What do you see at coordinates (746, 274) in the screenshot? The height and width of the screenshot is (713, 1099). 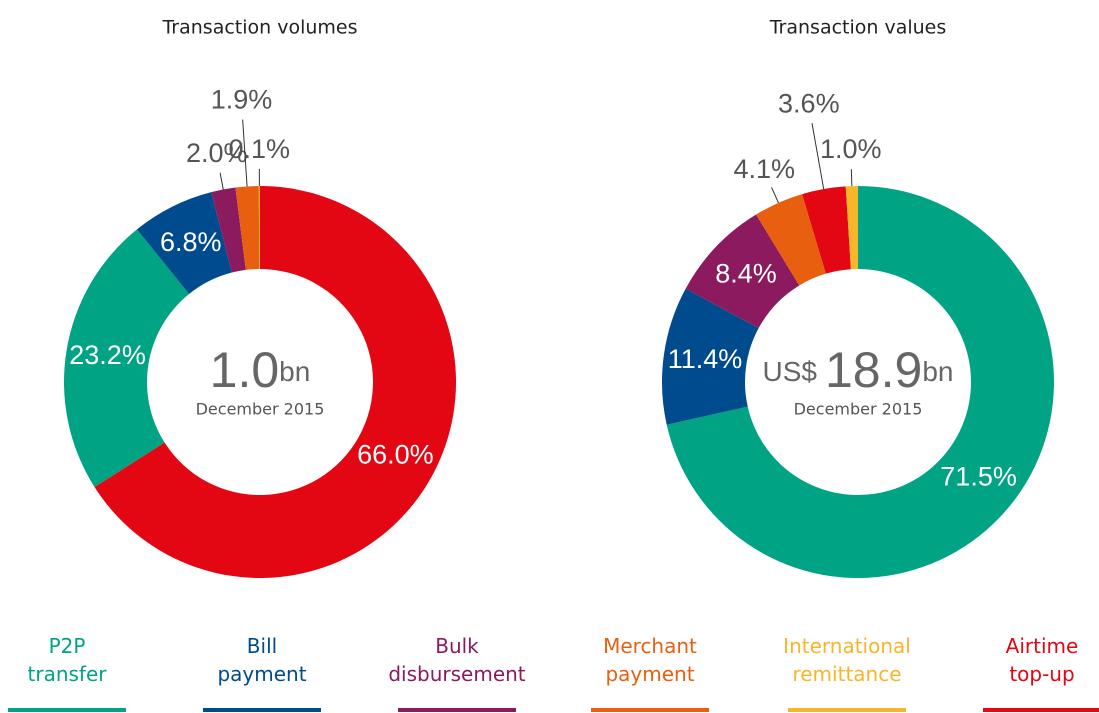 I see `data-label: 8.4%` at bounding box center [746, 274].